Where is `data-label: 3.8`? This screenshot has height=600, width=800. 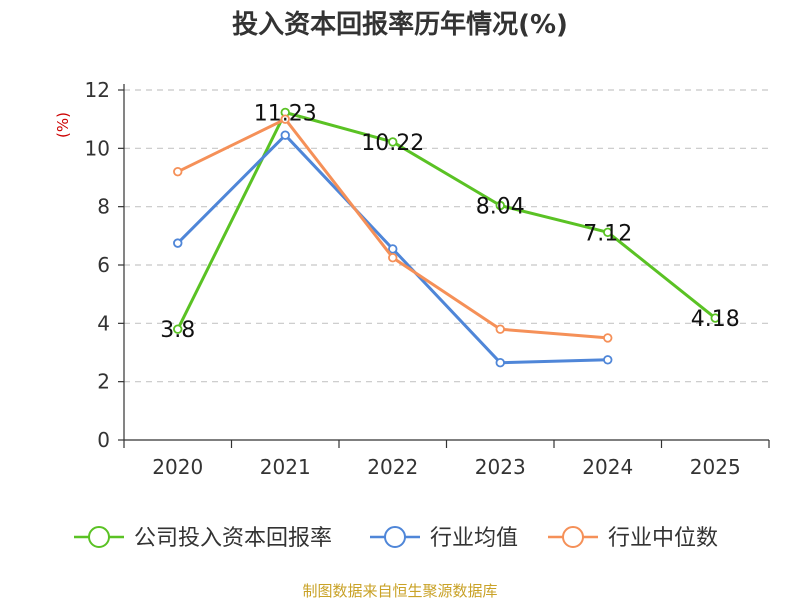
data-label: 3.8 is located at coordinates (177, 330).